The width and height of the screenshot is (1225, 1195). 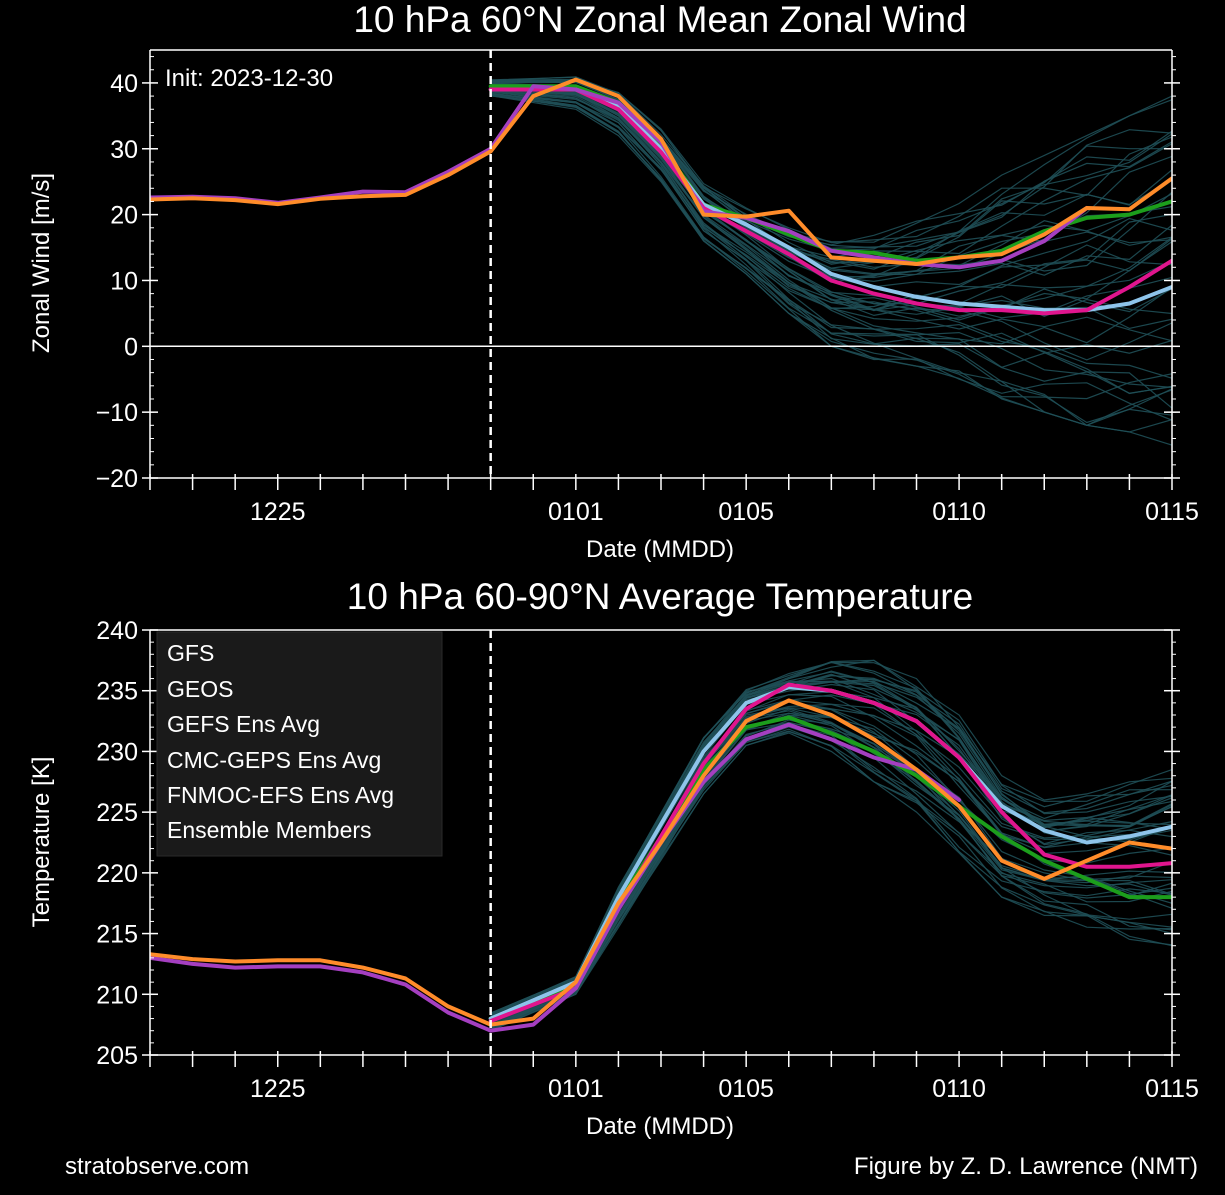 What do you see at coordinates (746, 1089) in the screenshot?
I see `temp-xtick-label: 0105` at bounding box center [746, 1089].